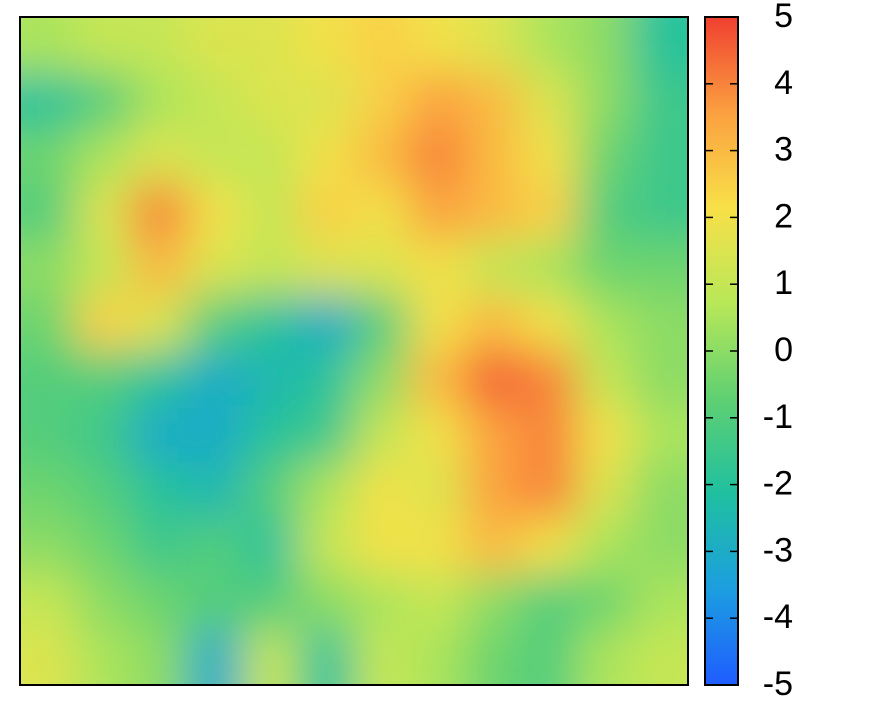 This screenshot has height=713, width=875. Describe the element at coordinates (783, 150) in the screenshot. I see `colorbar-tick-label: 3` at that location.